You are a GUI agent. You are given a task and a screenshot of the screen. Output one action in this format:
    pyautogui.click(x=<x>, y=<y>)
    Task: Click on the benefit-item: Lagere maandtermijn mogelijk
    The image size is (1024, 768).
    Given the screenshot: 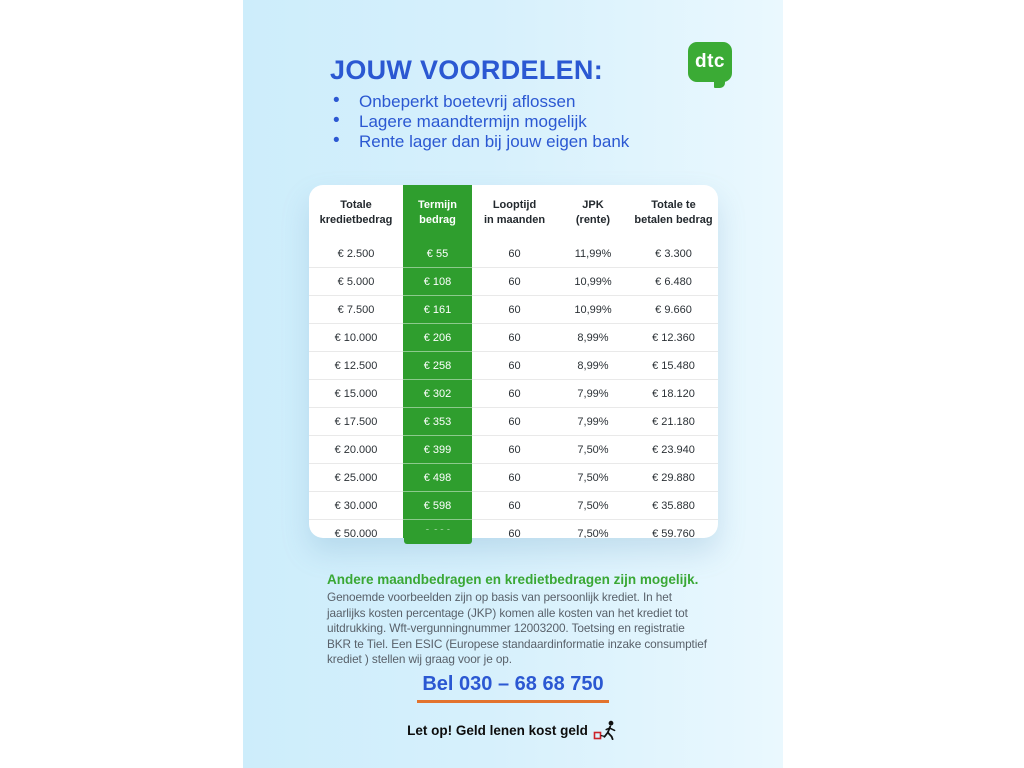 What is the action you would take?
    pyautogui.click(x=480, y=121)
    